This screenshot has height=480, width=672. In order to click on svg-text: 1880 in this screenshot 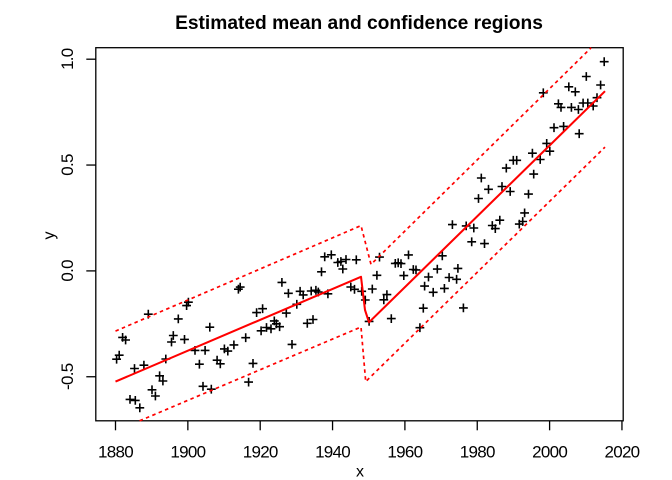, I will do `click(115, 452)`.